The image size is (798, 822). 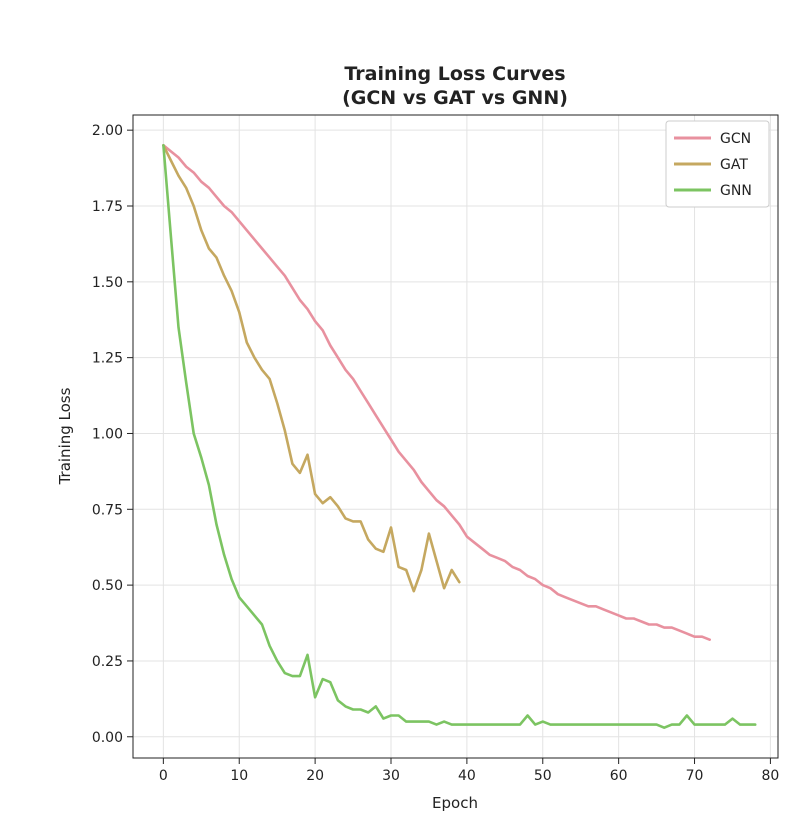 I want to click on x-tick-label: 0, so click(x=163, y=776).